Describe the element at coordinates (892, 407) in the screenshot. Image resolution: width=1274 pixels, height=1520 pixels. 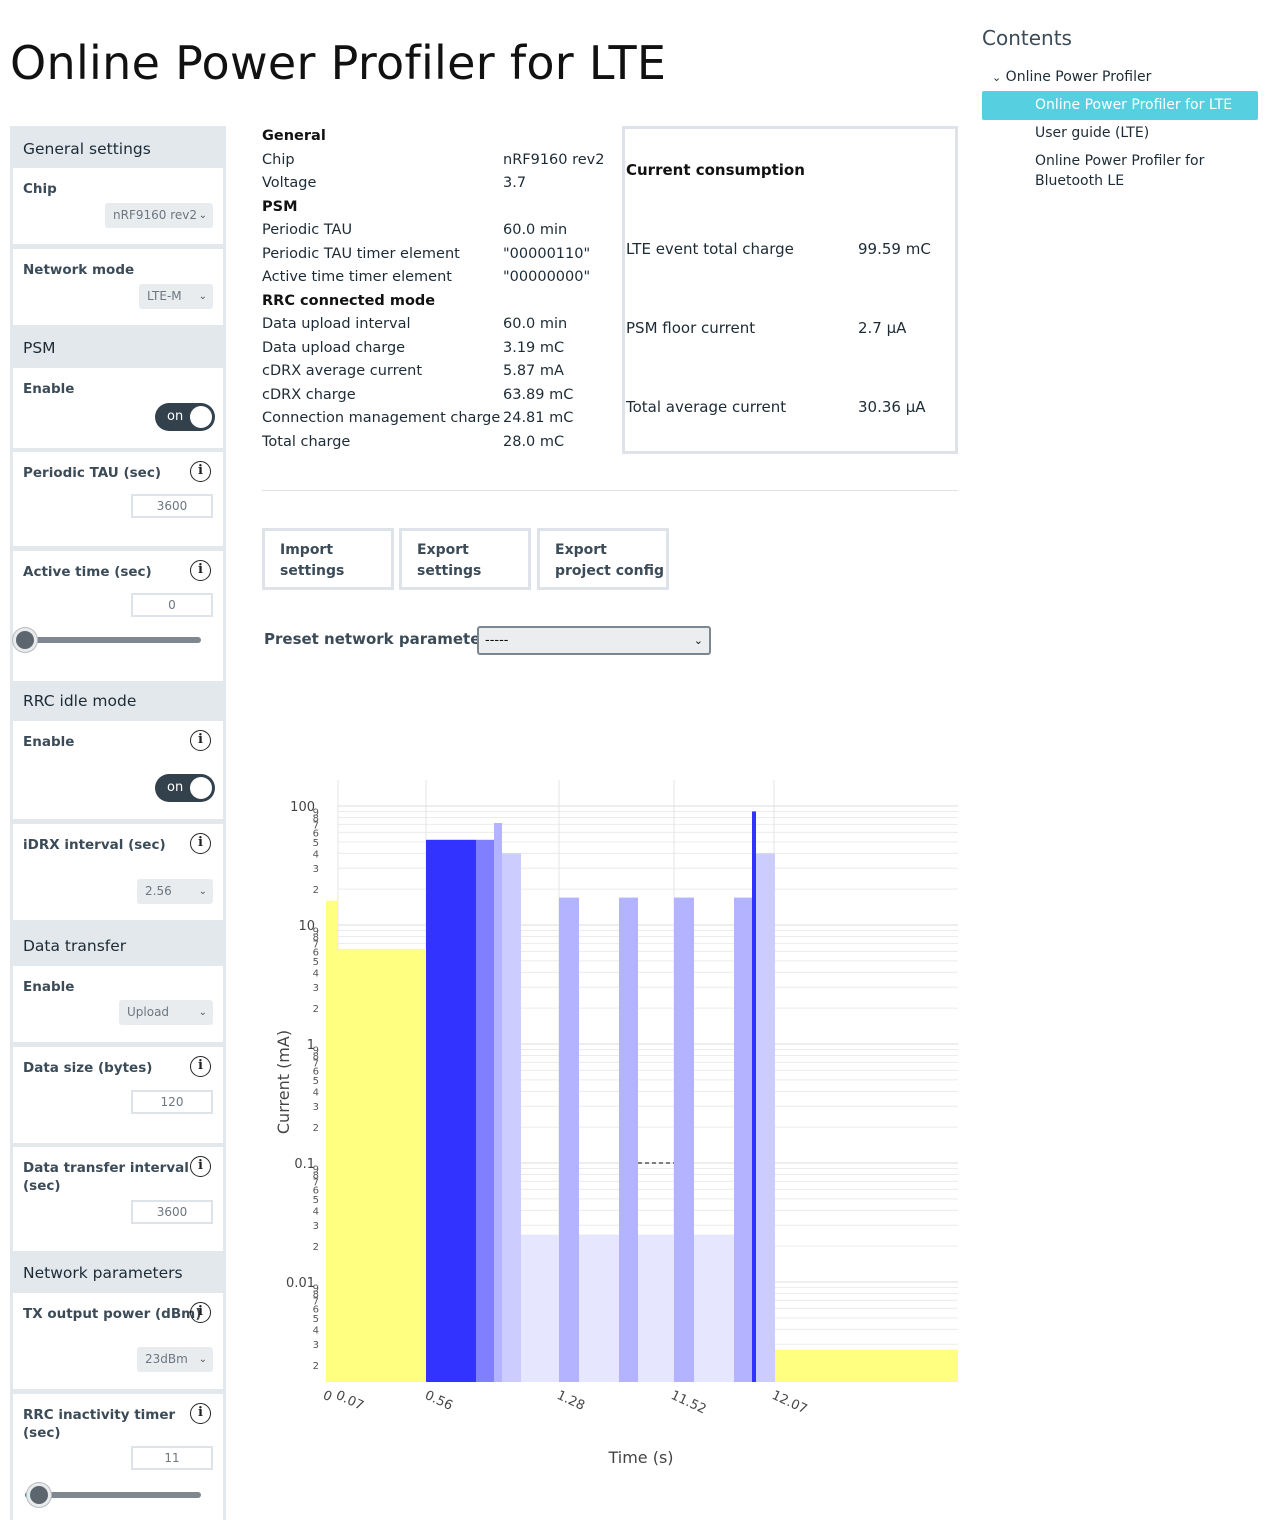
I see `total-average-current-value: 30.36 µA` at that location.